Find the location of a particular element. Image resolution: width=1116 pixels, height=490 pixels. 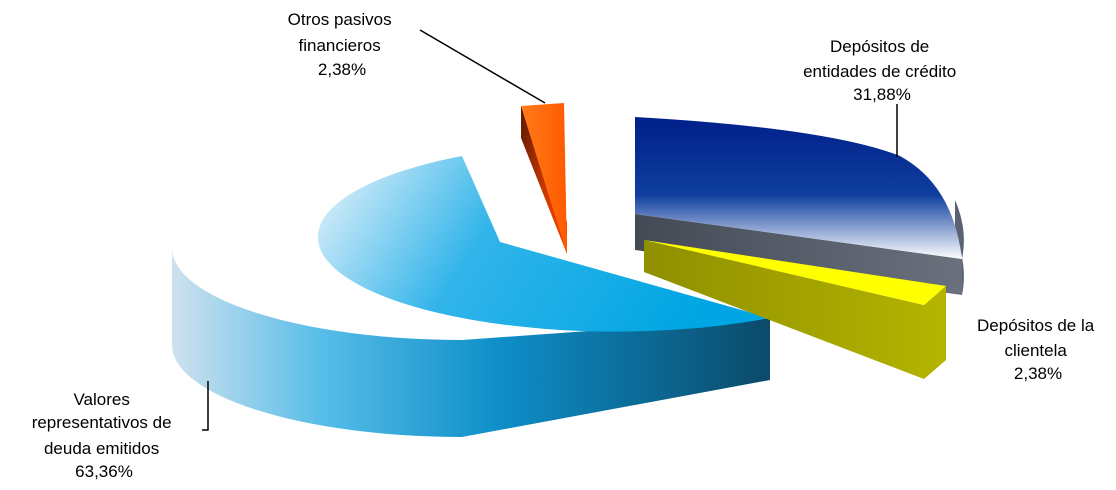

label-valores-line2: representativos de is located at coordinates (102, 422).